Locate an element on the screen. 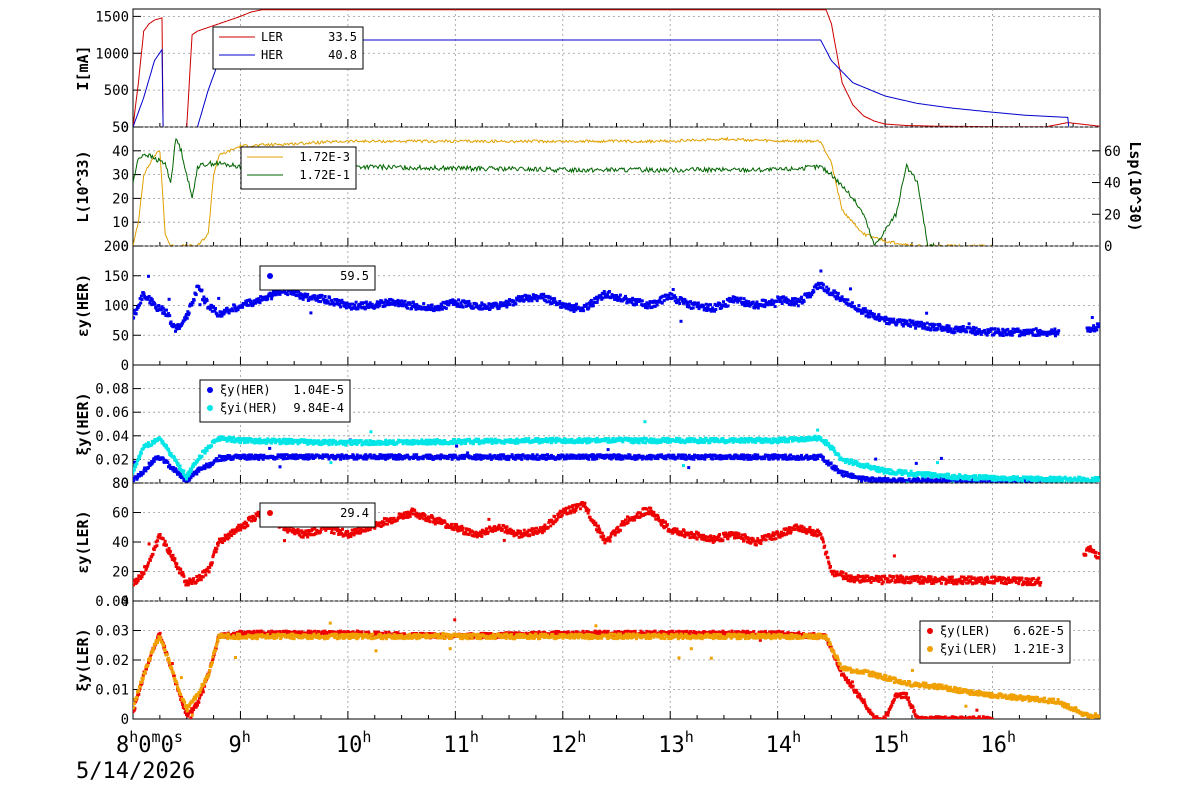 This screenshot has height=802, width=1200. y-tick-label: 20 is located at coordinates (120, 573).